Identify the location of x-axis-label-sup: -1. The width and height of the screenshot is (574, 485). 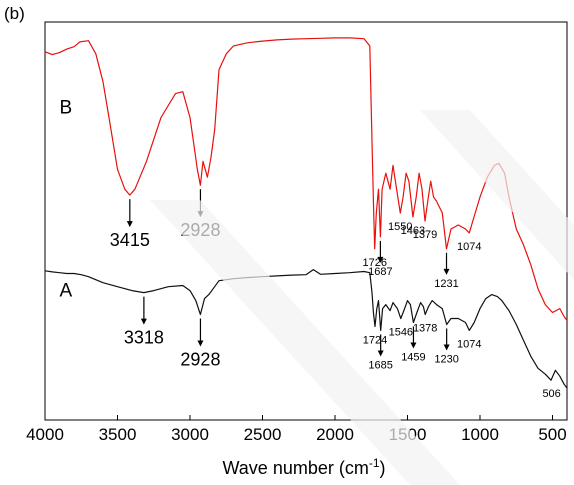
(374, 463).